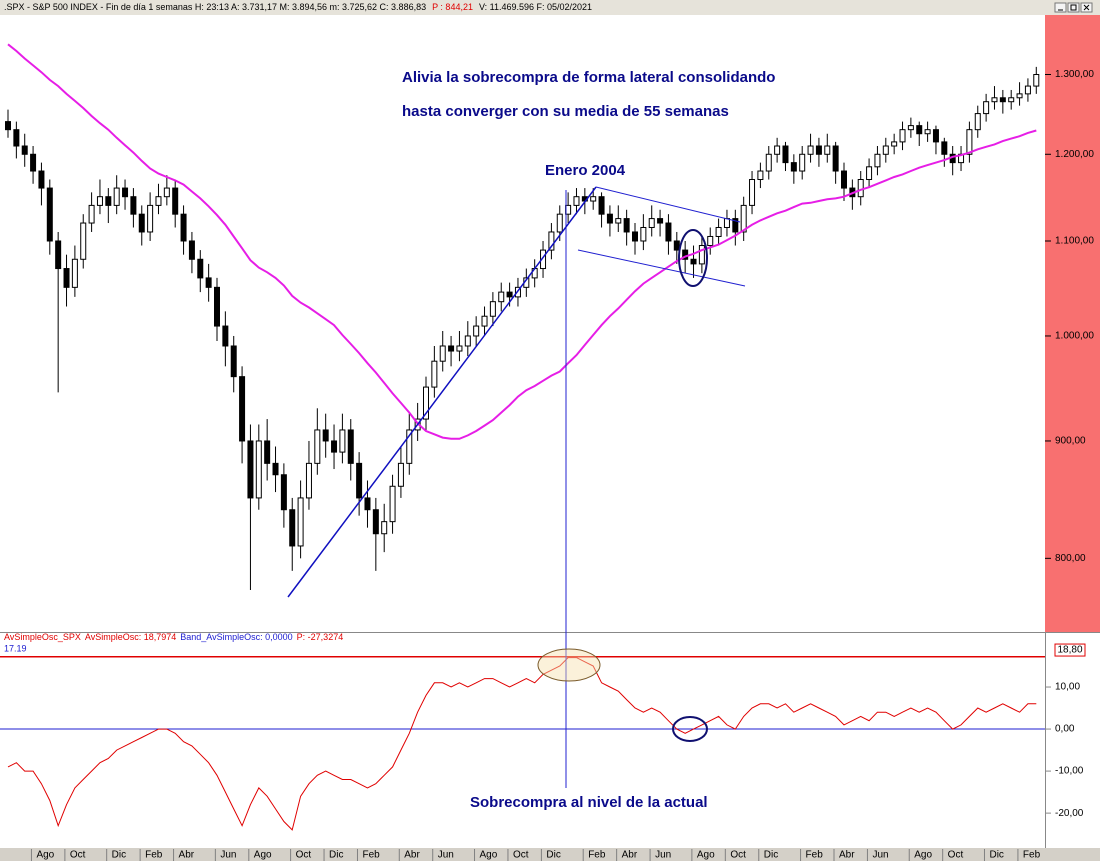  What do you see at coordinates (320, 637) in the screenshot?
I see `osc-p: P: -27,3274` at bounding box center [320, 637].